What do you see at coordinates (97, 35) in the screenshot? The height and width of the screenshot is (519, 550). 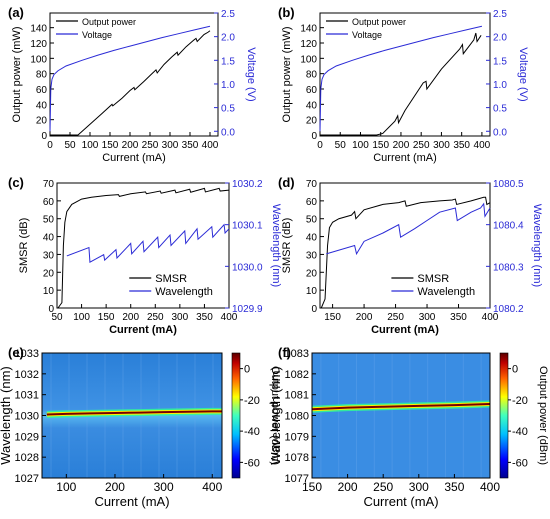 I see `legend-entry: Voltage` at bounding box center [97, 35].